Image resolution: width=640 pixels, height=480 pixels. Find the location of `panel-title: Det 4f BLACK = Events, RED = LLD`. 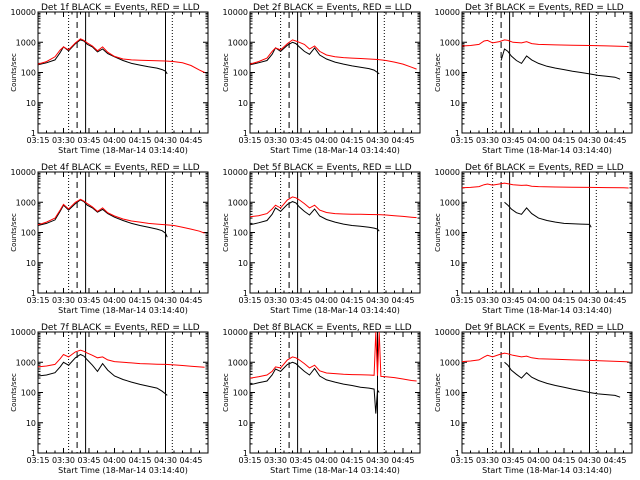

panel-title: Det 4f BLACK = Events, RED = LLD is located at coordinates (120, 168).